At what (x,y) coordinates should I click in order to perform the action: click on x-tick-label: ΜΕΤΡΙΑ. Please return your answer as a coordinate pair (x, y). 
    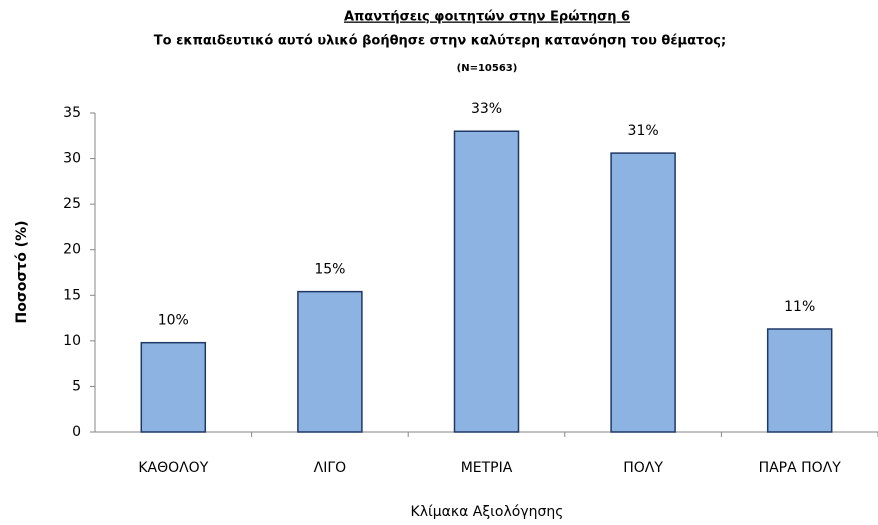
    Looking at the image, I should click on (487, 468).